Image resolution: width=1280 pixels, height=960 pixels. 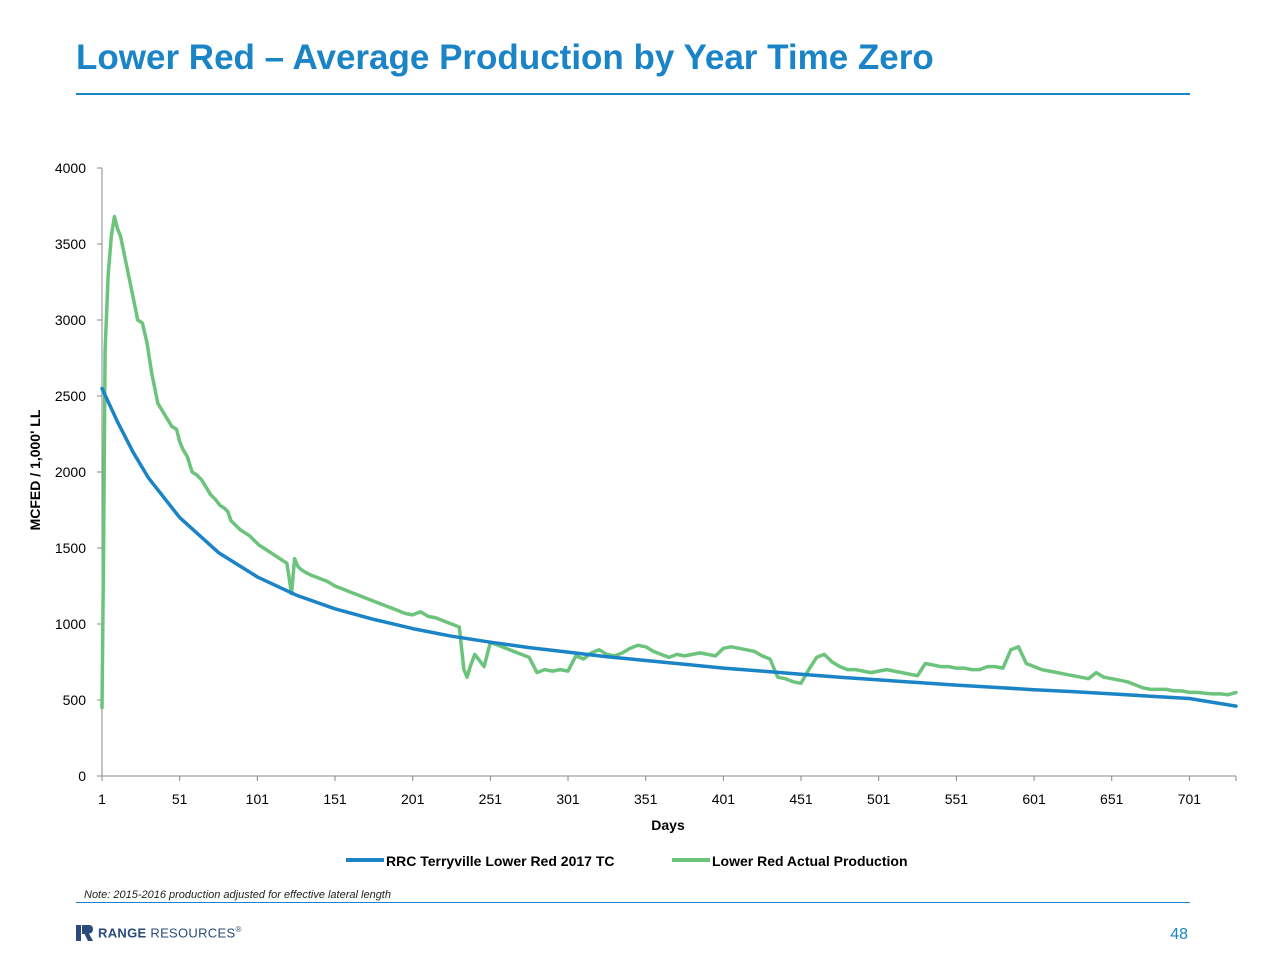 I want to click on y-tick-label: 2000, so click(x=70, y=472).